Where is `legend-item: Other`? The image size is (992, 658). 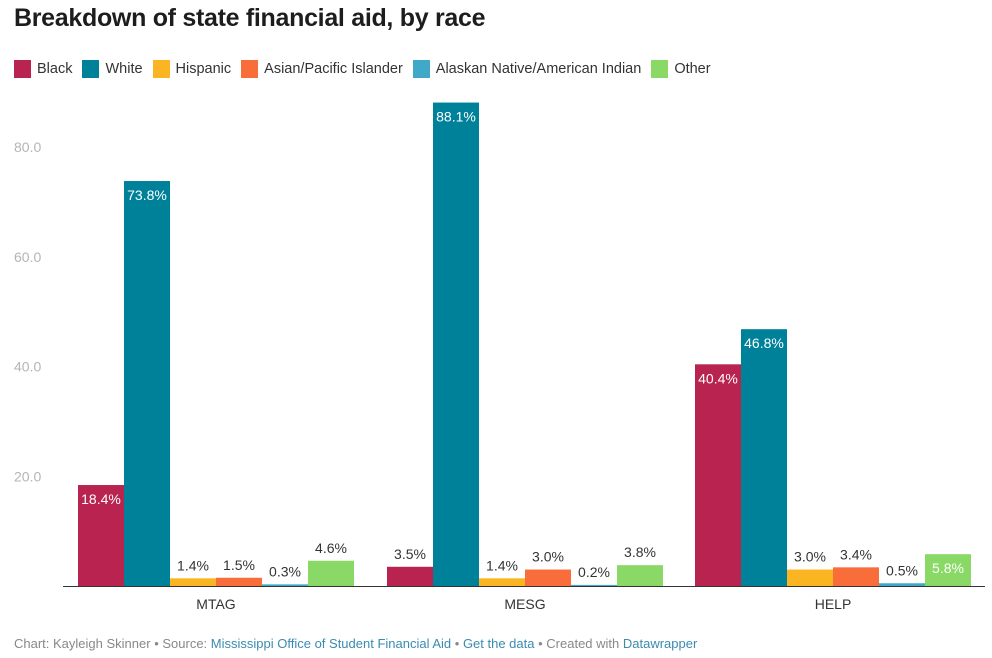 legend-item: Other is located at coordinates (681, 69).